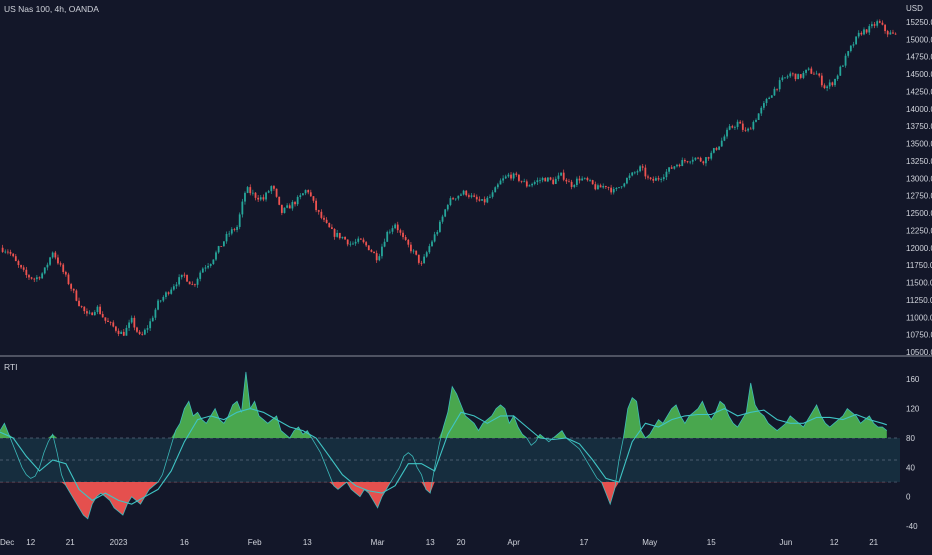 The width and height of the screenshot is (932, 555). Describe the element at coordinates (919, 230) in the screenshot. I see `price-tick-label: 12250.0` at that location.